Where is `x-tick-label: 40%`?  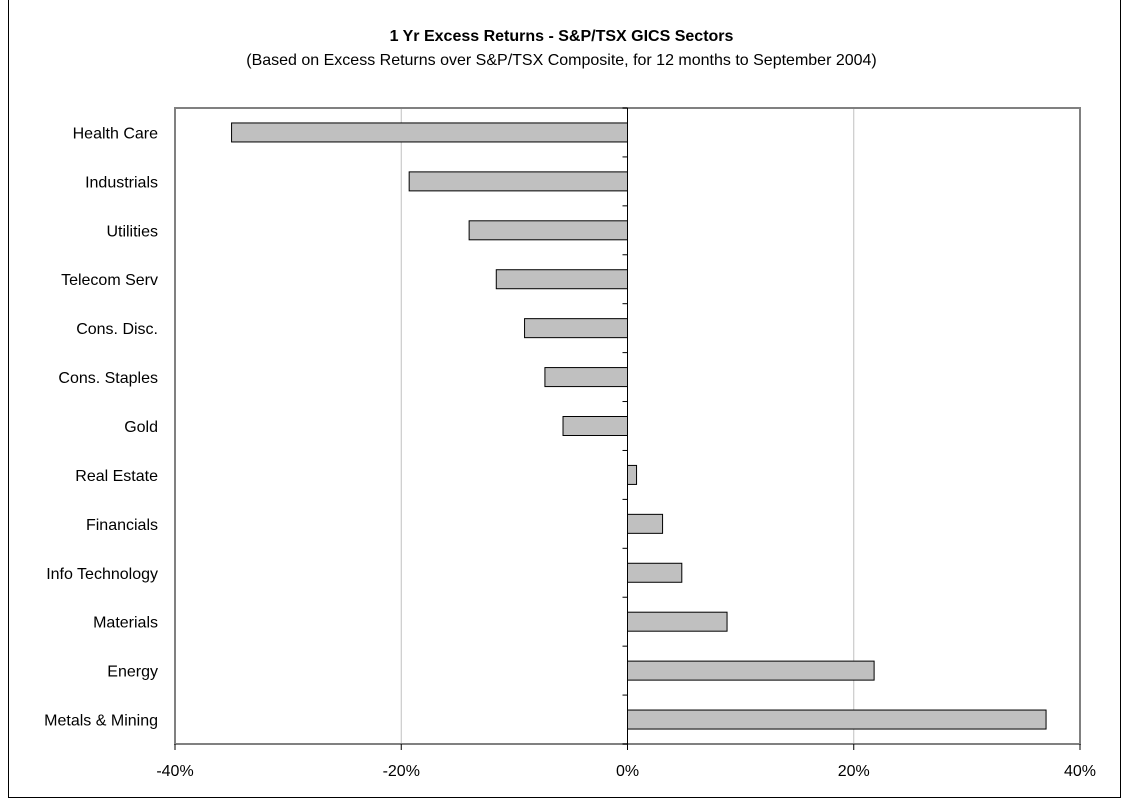 x-tick-label: 40% is located at coordinates (1080, 771).